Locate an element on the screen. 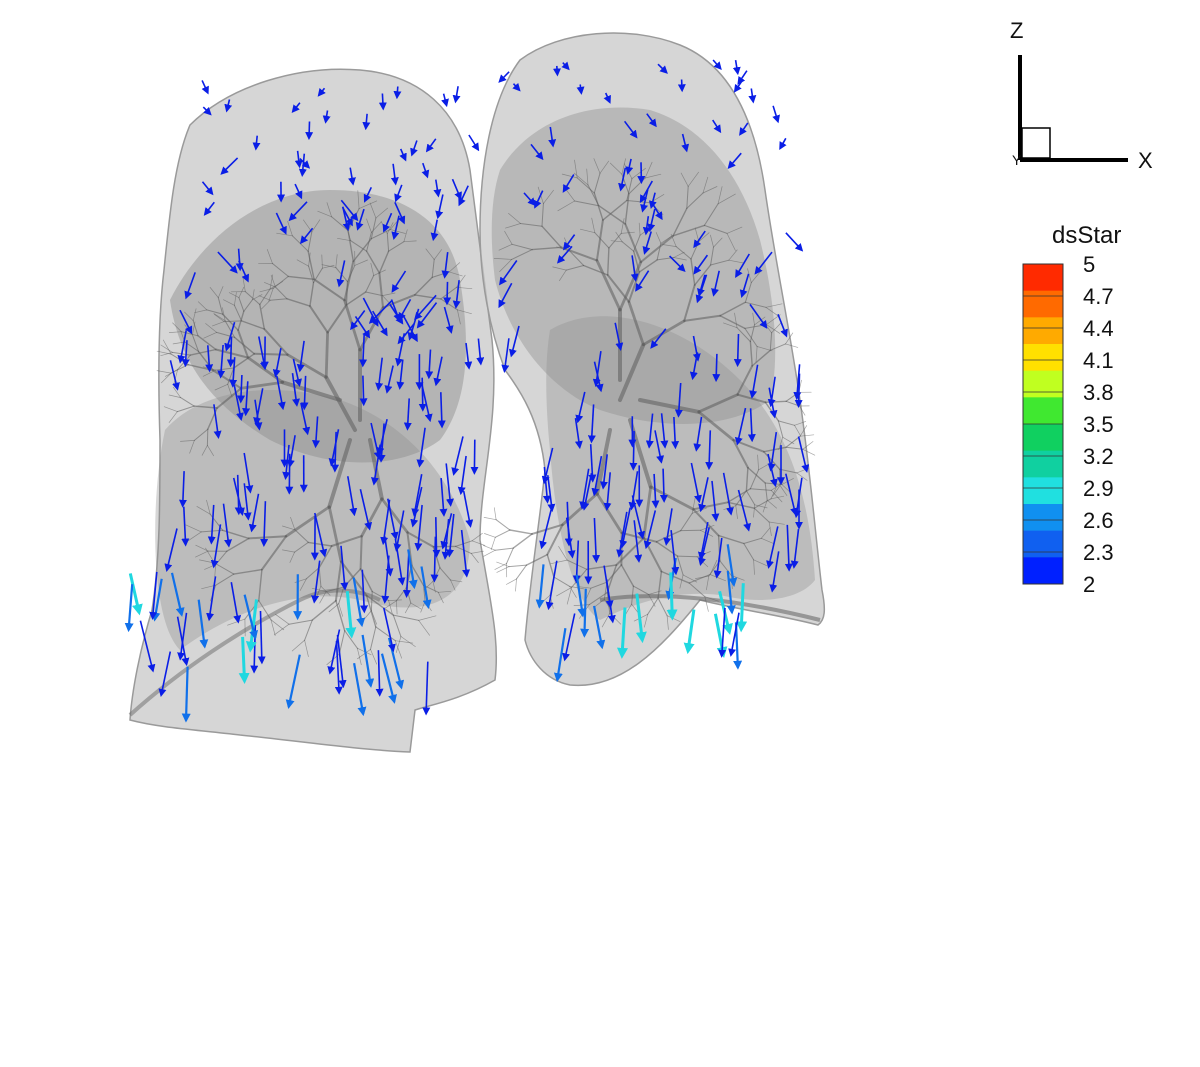 This screenshot has height=1067, width=1200. legend-tick-labels: 5 4.7 4.4 4.1 3.8 3.5 3.2 2.9 2.6 2.3 2 is located at coordinates (1068, 424).